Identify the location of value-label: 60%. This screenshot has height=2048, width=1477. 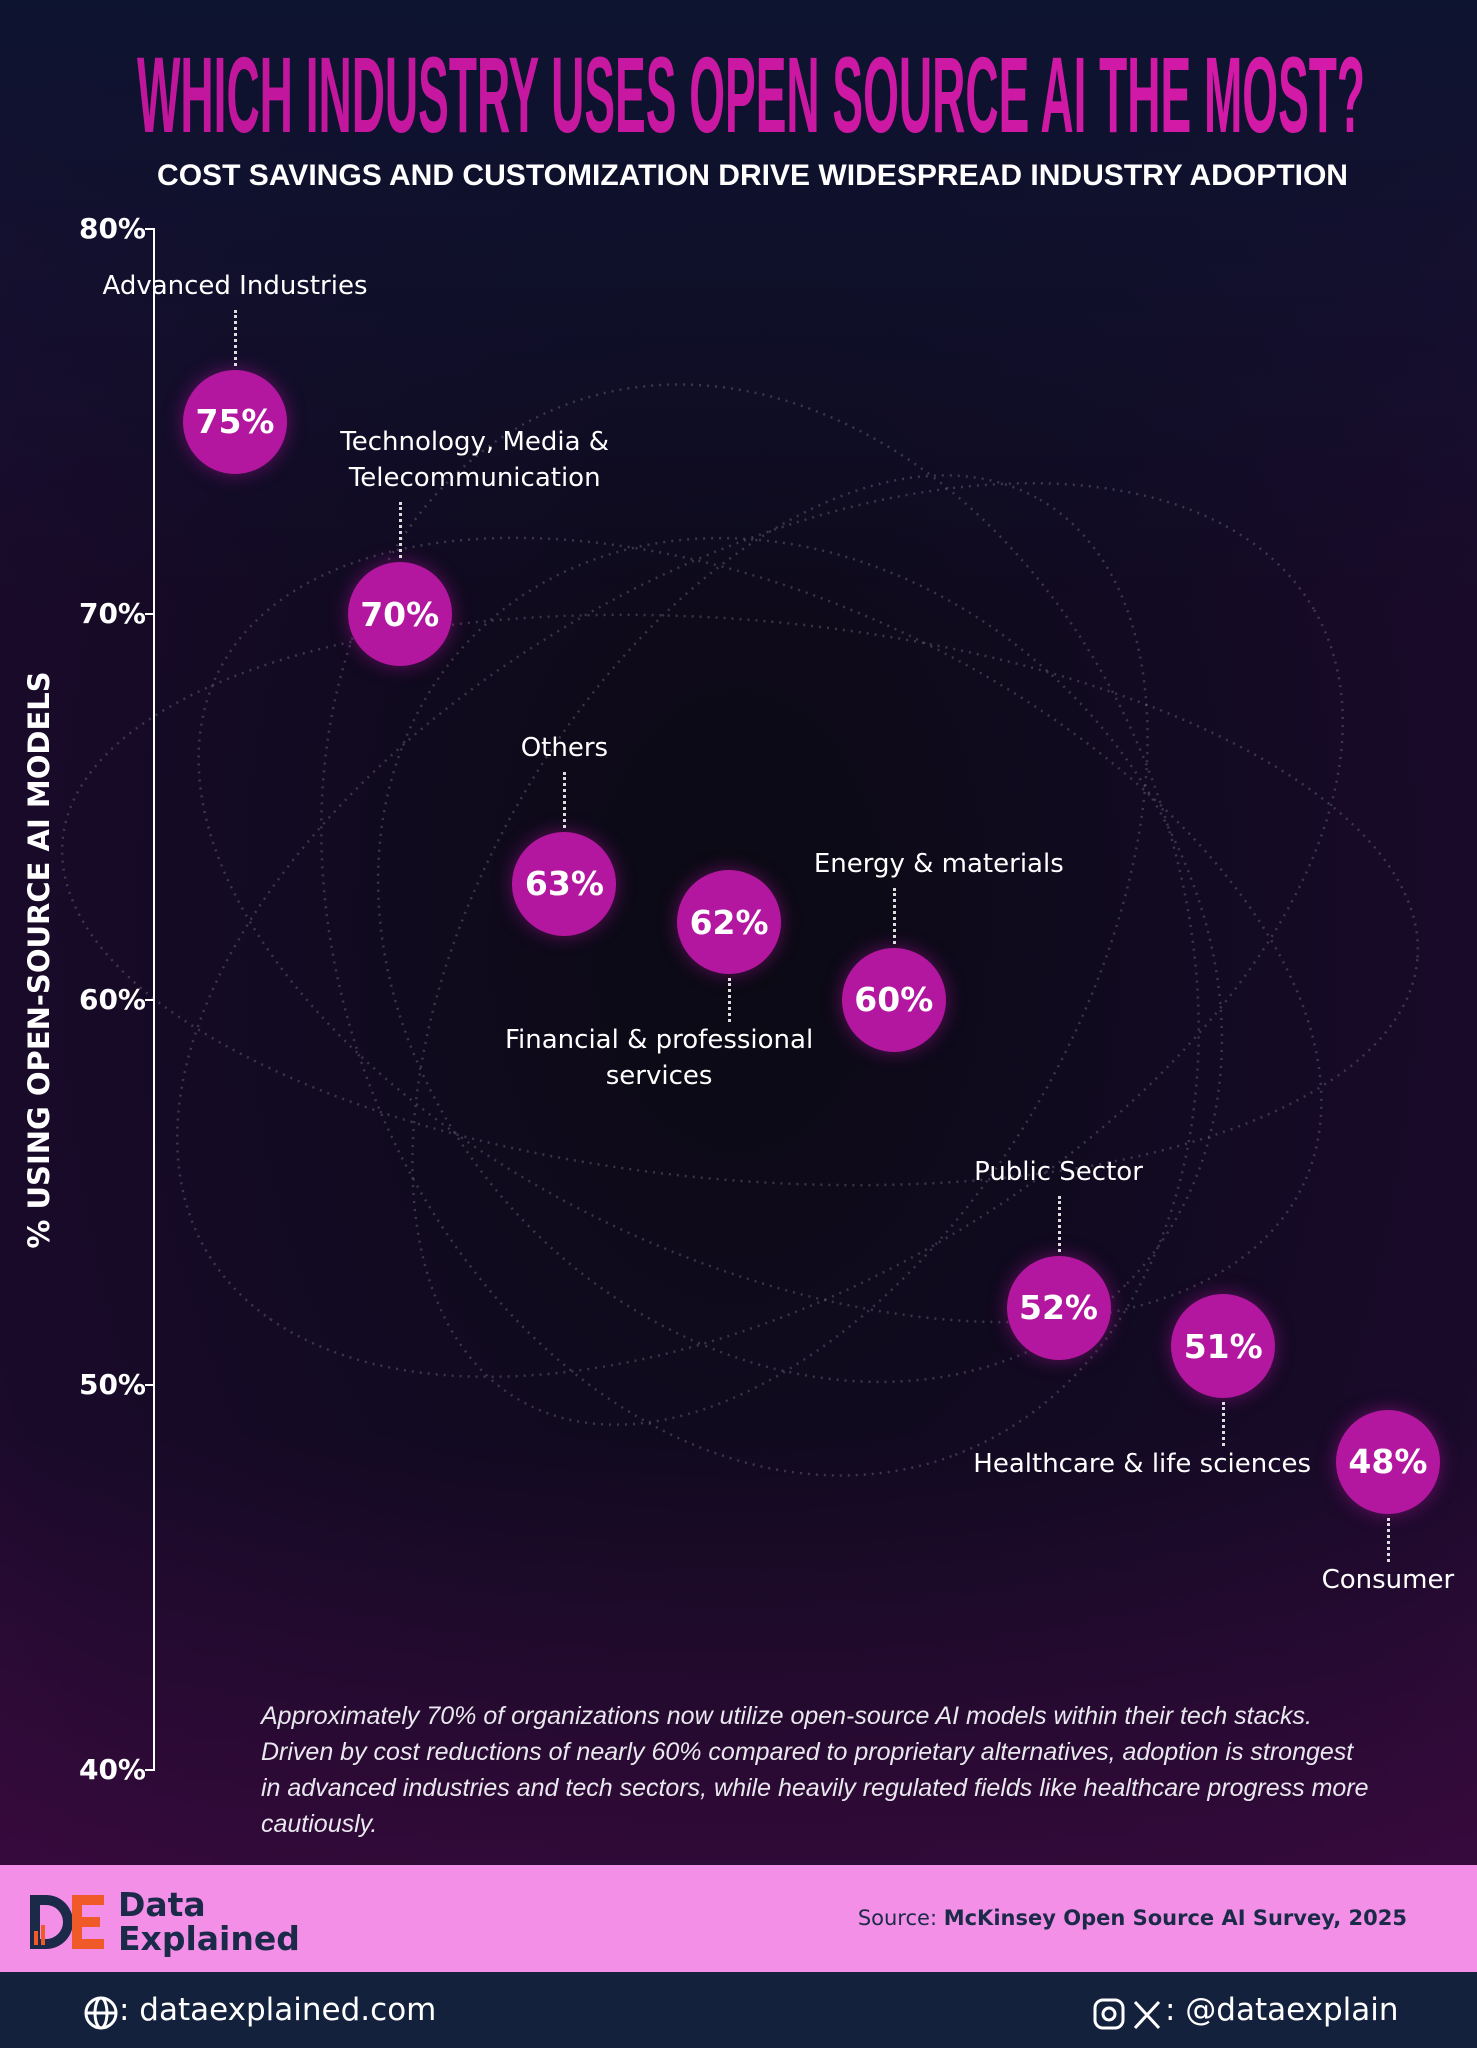
(894, 999).